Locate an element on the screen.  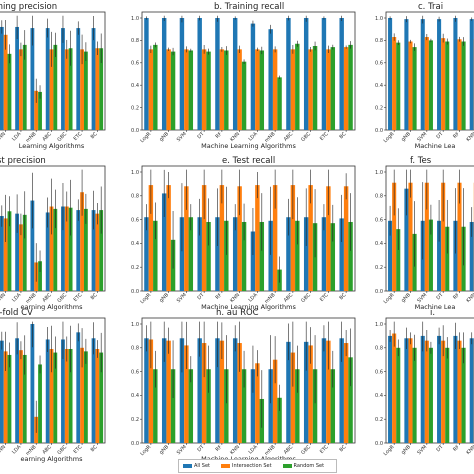
legend-swatch-all-set is located at coordinates (187, 466).